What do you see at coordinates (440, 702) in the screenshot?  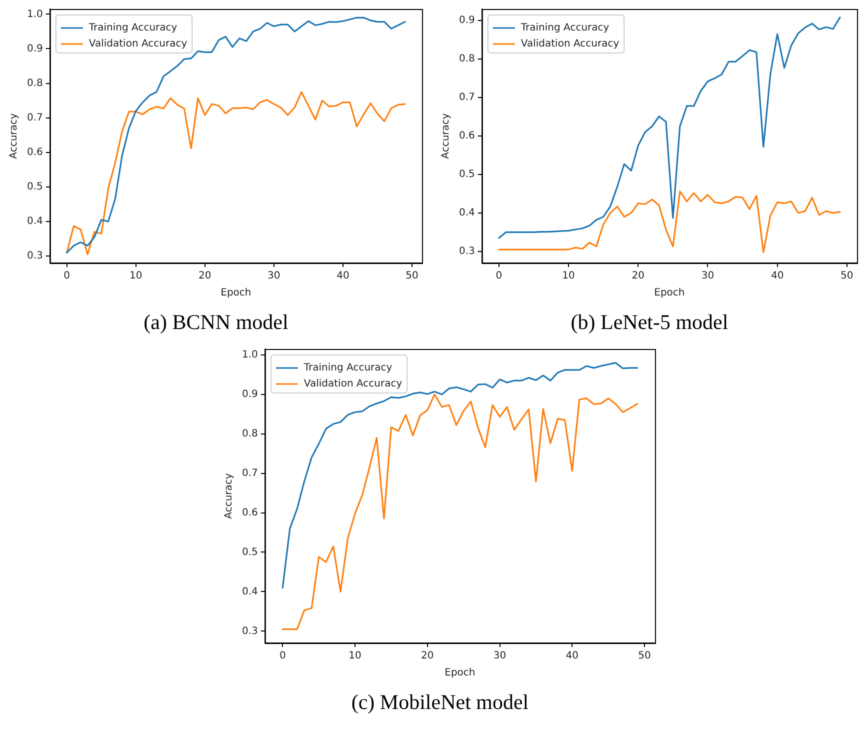 I see `text: (c) MobileNet model` at bounding box center [440, 702].